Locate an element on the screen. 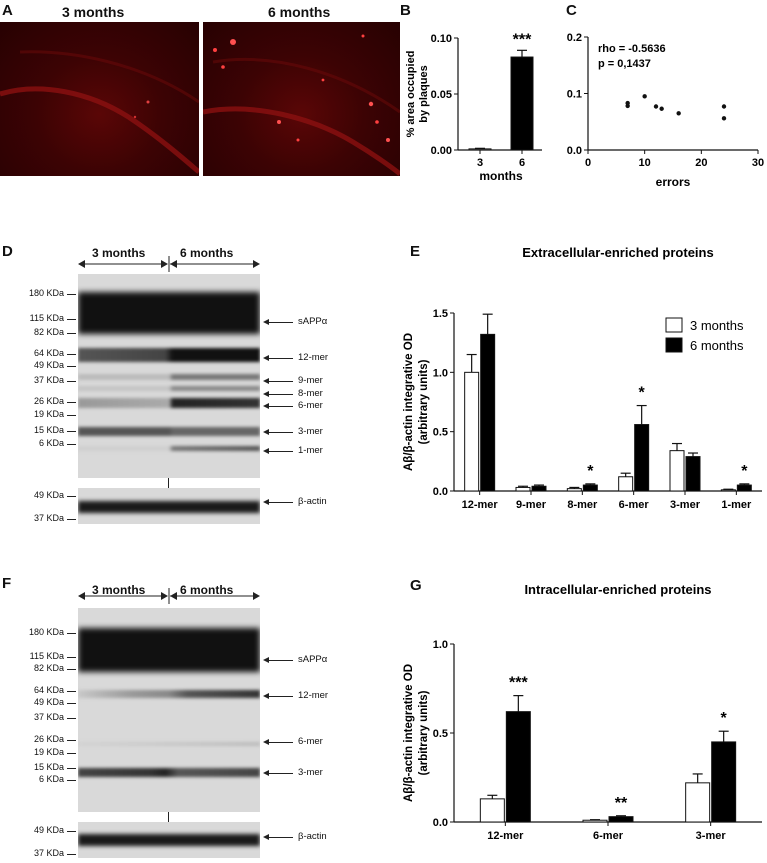 The image size is (767, 863). g-xtick-label: 12-mer is located at coordinates (505, 836).